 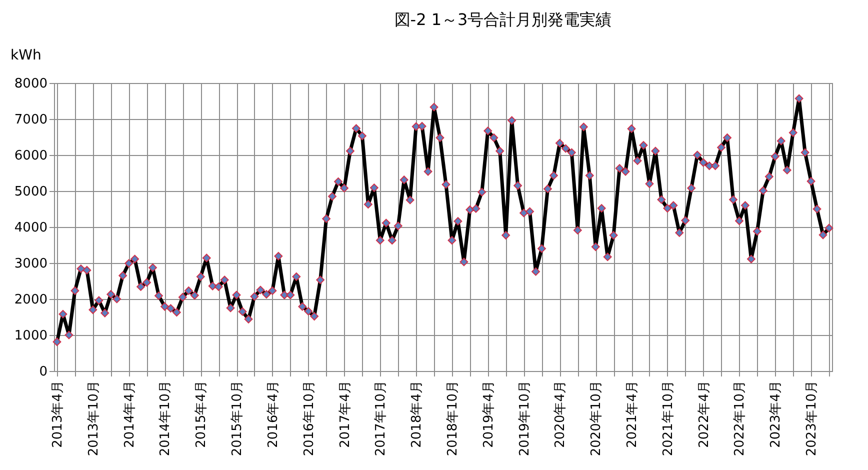 What do you see at coordinates (166, 418) in the screenshot?
I see `x-tick-label: 2014年10月` at bounding box center [166, 418].